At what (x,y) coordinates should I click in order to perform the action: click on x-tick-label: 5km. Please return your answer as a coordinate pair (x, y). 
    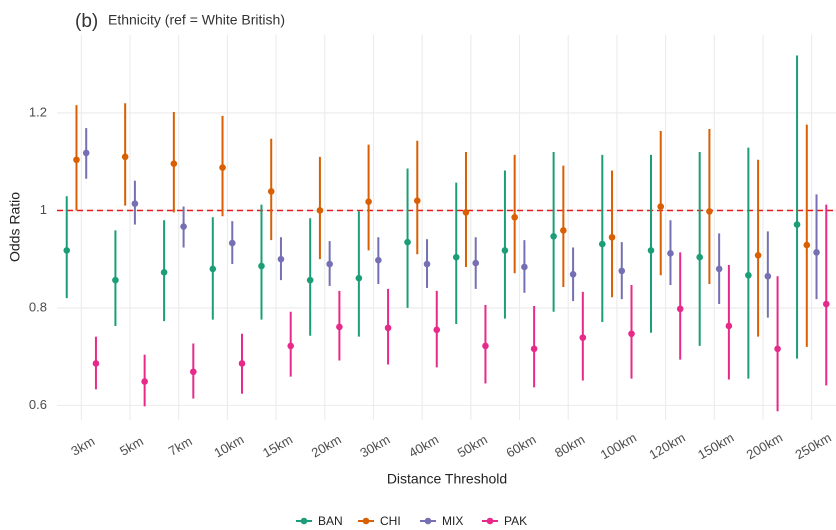
    Looking at the image, I should click on (131, 445).